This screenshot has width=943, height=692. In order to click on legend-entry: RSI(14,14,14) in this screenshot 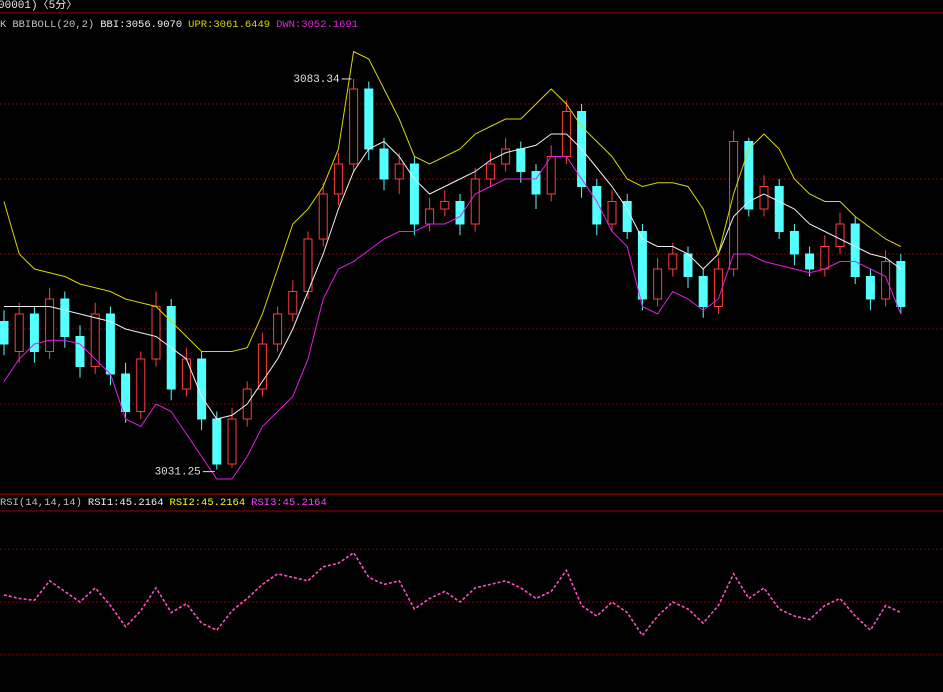, I will do `click(41, 503)`.